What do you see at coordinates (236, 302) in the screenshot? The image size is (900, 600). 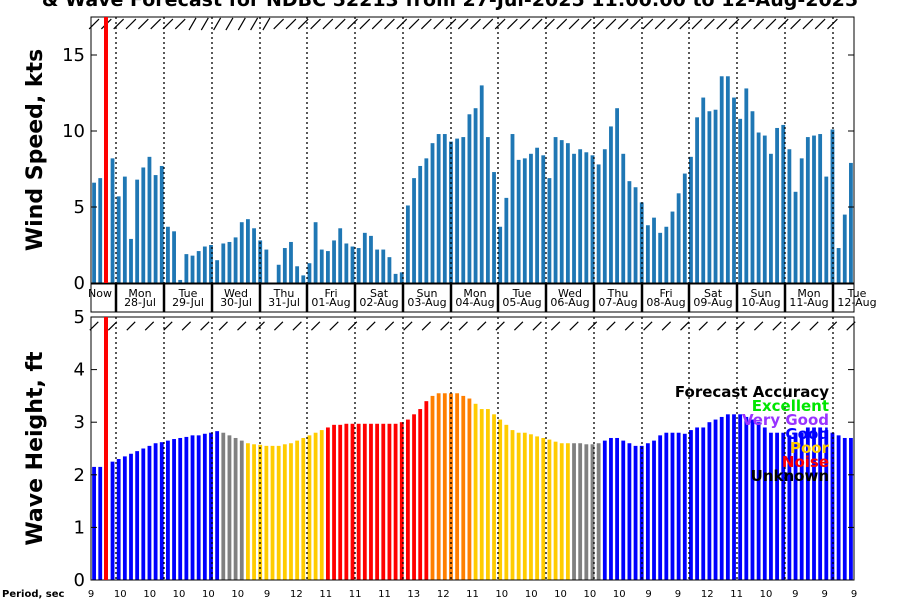 I see `day-label-date: 30-Jul` at bounding box center [236, 302].